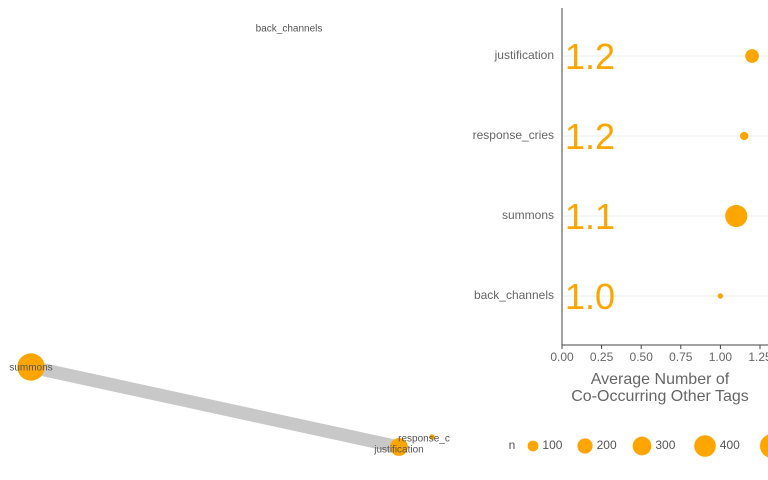 This screenshot has width=768, height=480. Describe the element at coordinates (642, 357) in the screenshot. I see `x-tick-label-0.50: 0.50` at that location.